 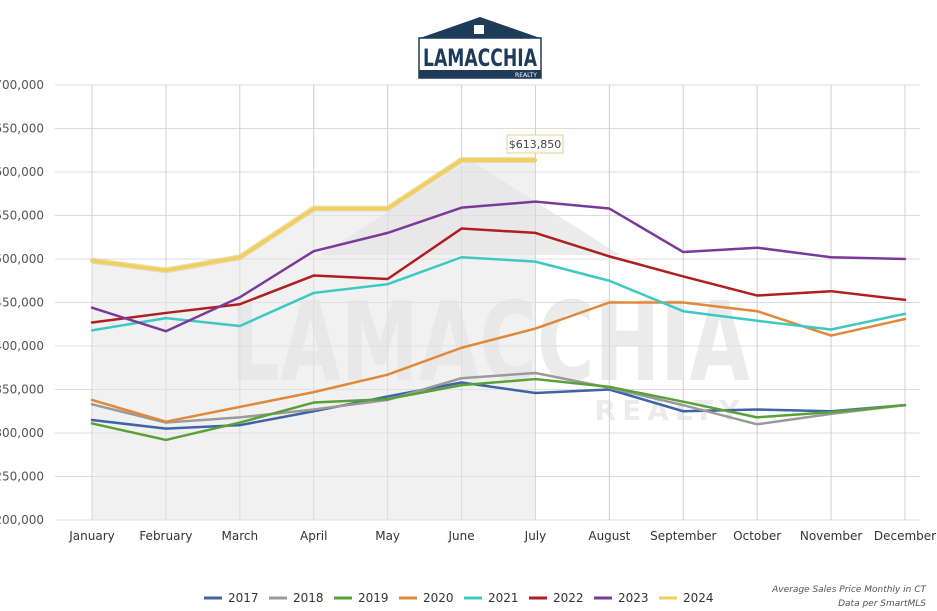 I want to click on source-note-line-1: Average Sales Price Monthly in CT, so click(x=849, y=590).